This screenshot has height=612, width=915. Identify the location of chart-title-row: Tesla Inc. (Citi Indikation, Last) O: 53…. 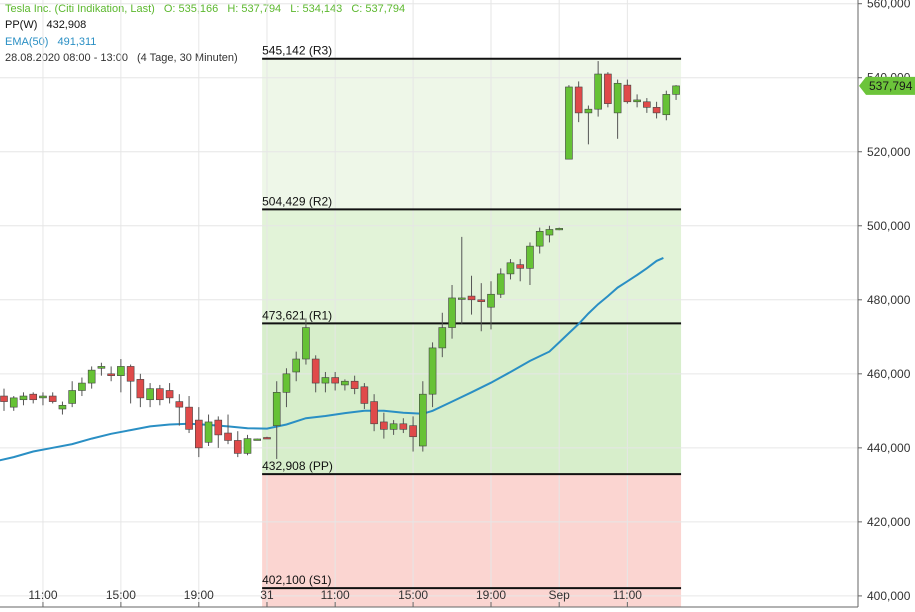
(208, 9).